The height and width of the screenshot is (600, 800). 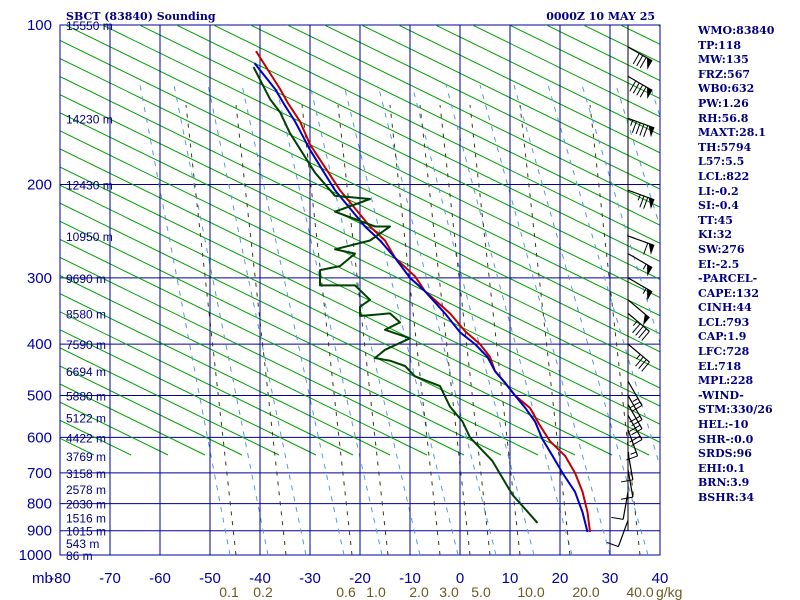 What do you see at coordinates (86, 490) in the screenshot?
I see `height-label: 2578 m` at bounding box center [86, 490].